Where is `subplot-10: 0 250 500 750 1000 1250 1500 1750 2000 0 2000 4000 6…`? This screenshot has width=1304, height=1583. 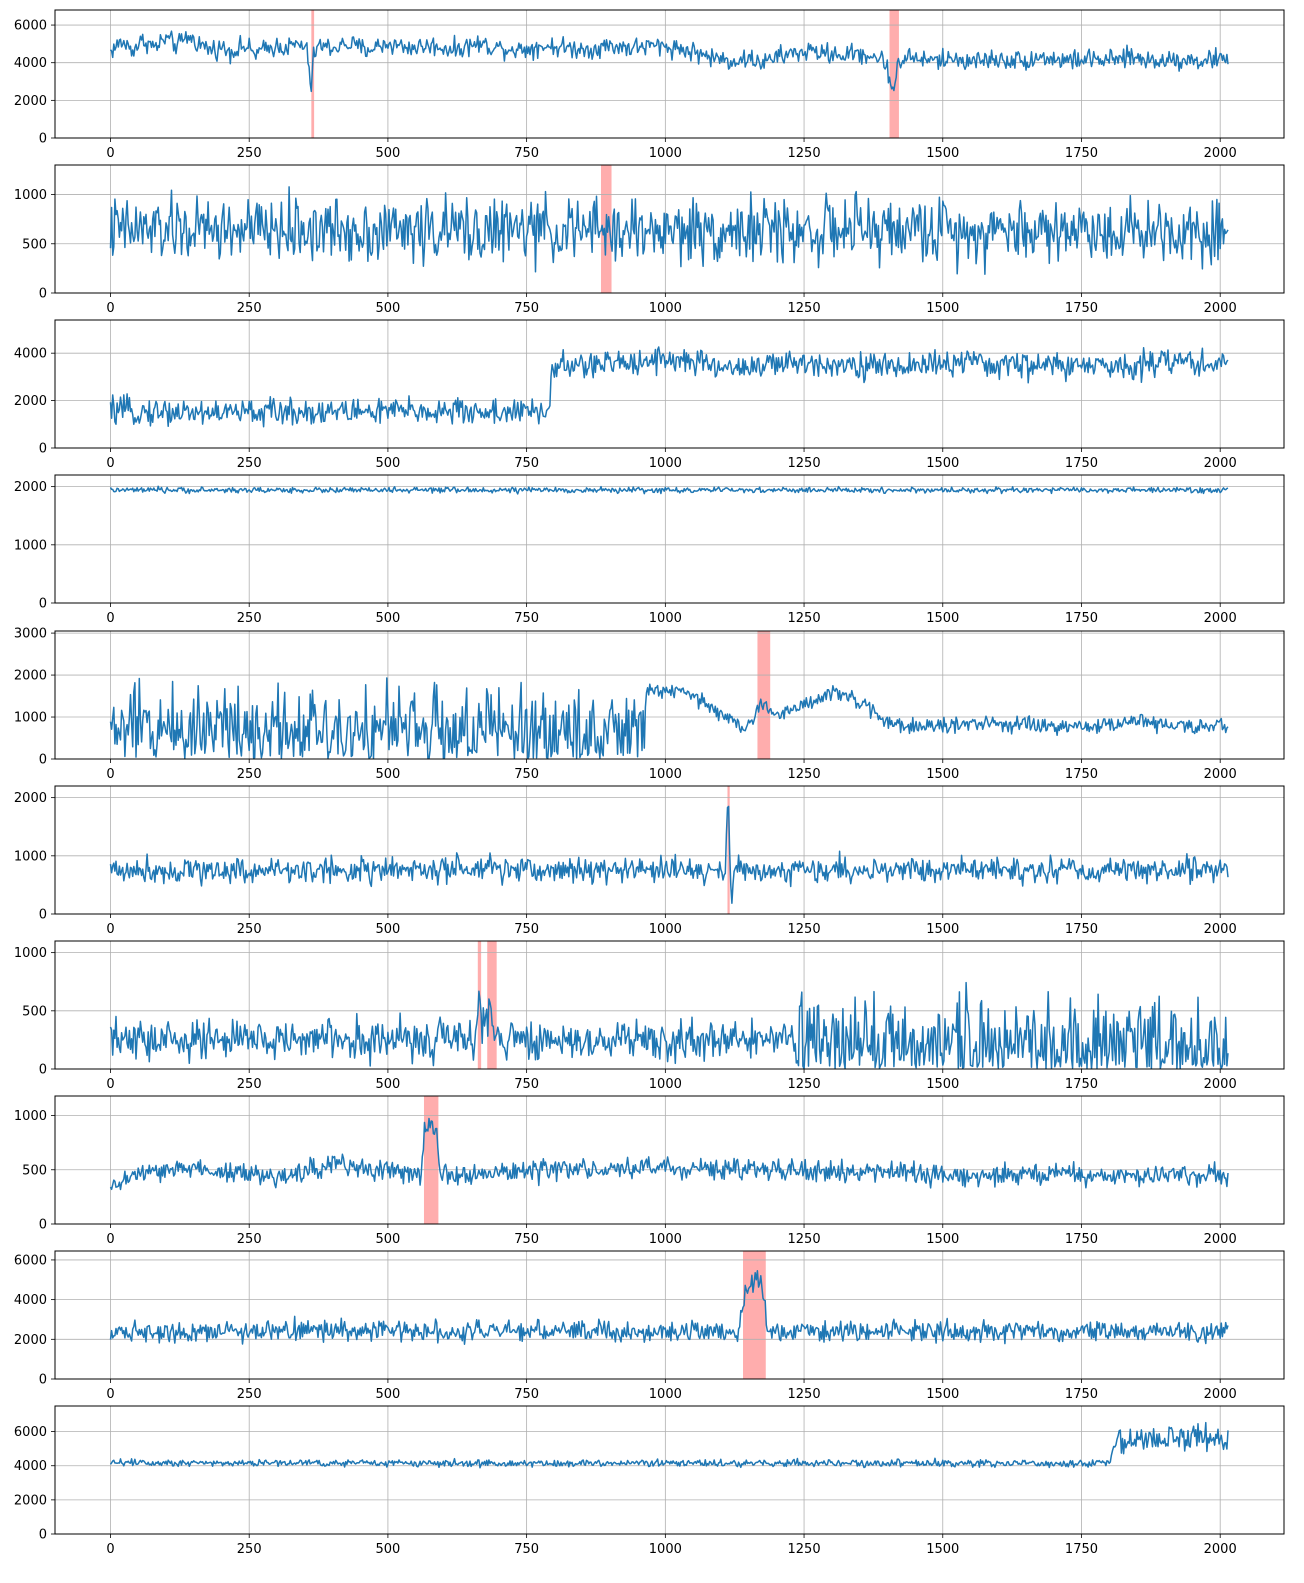 subplot-10: 0 250 500 750 1000 1250 1500 1750 2000 0 2000 4000 6… is located at coordinates (649, 1481).